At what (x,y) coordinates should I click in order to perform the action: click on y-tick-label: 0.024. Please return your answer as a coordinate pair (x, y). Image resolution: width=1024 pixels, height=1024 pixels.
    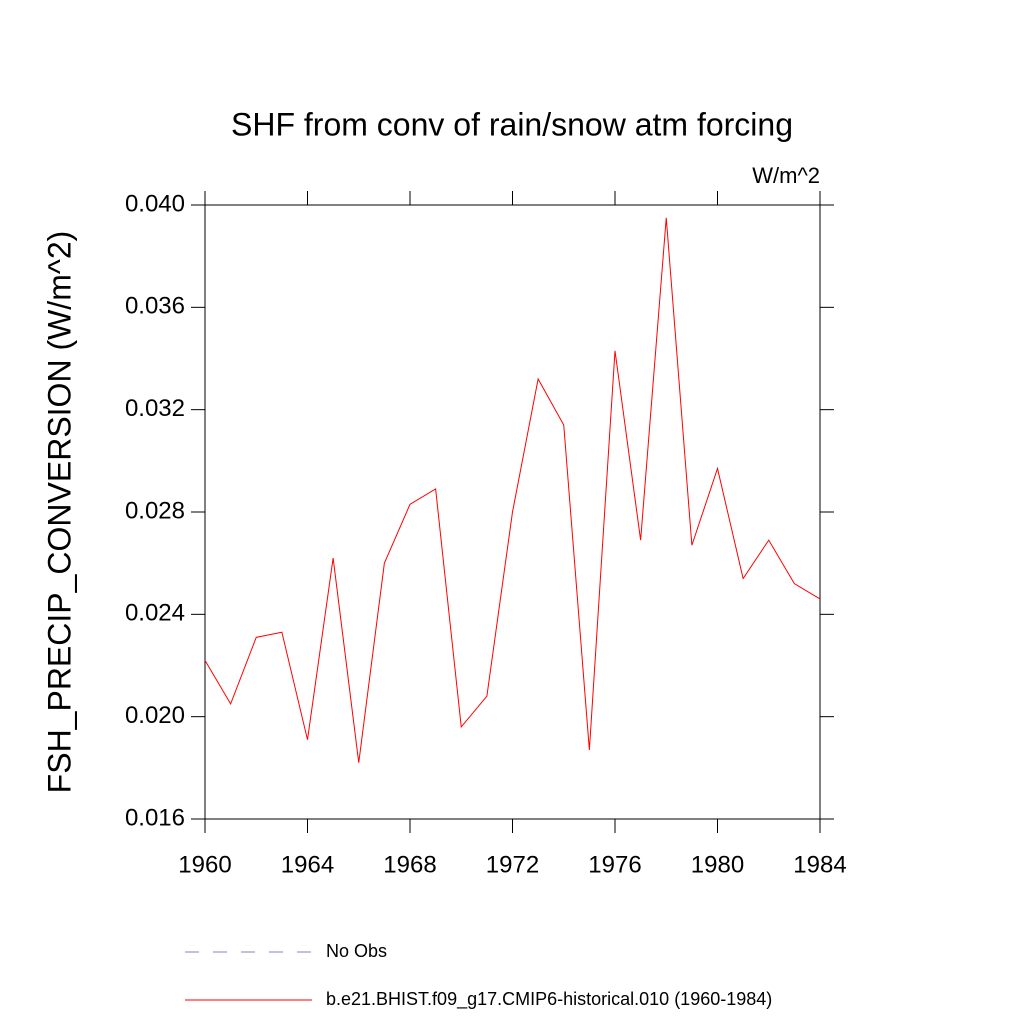
    Looking at the image, I should click on (155, 613).